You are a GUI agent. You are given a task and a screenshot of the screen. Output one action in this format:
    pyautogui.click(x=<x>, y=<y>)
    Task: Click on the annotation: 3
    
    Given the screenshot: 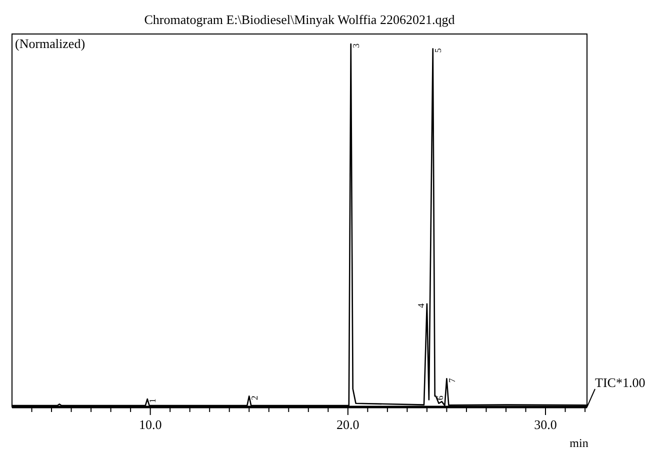 What is the action you would take?
    pyautogui.click(x=356, y=45)
    